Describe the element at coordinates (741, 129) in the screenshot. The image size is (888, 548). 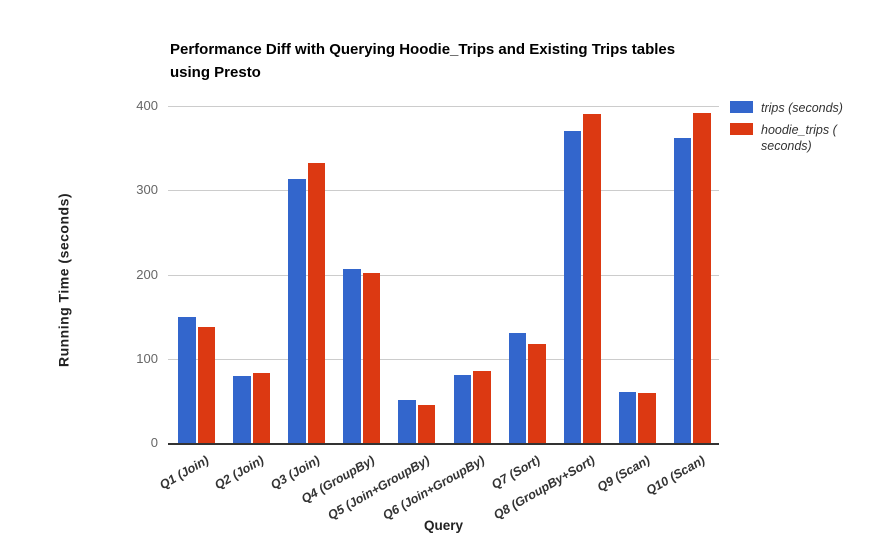
I see `legend-swatch-hoodie_trips` at that location.